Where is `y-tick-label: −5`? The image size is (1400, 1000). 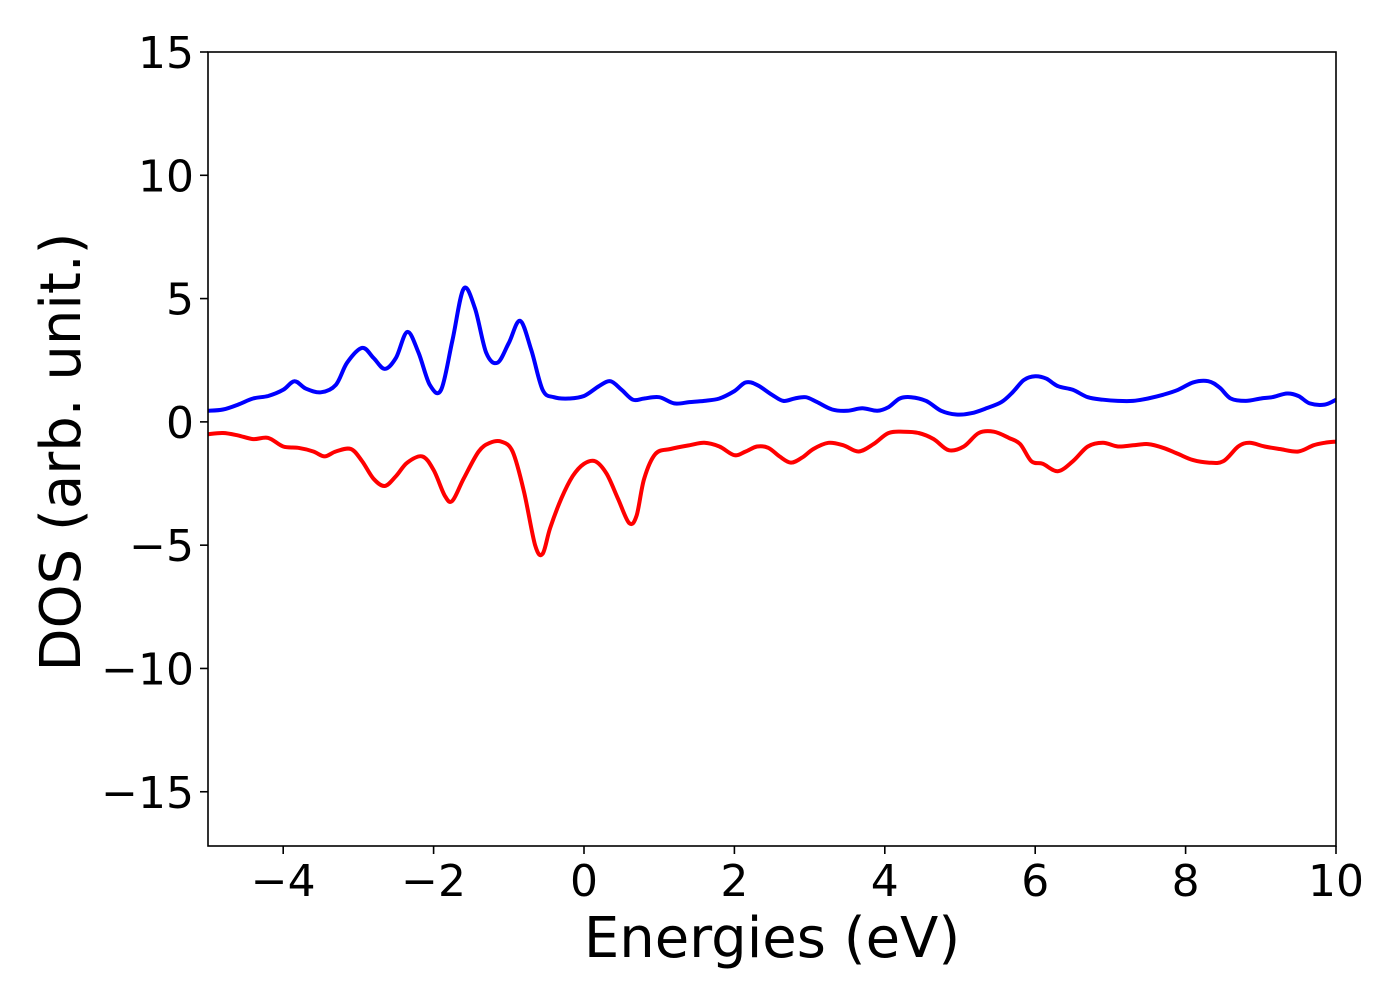
y-tick-label: −5 is located at coordinates (161, 546).